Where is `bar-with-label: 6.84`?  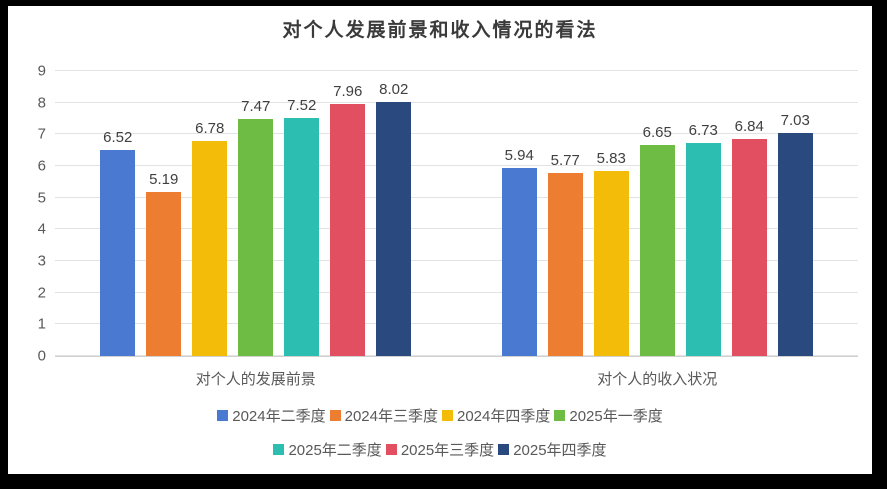 bar-with-label: 6.84 is located at coordinates (749, 213).